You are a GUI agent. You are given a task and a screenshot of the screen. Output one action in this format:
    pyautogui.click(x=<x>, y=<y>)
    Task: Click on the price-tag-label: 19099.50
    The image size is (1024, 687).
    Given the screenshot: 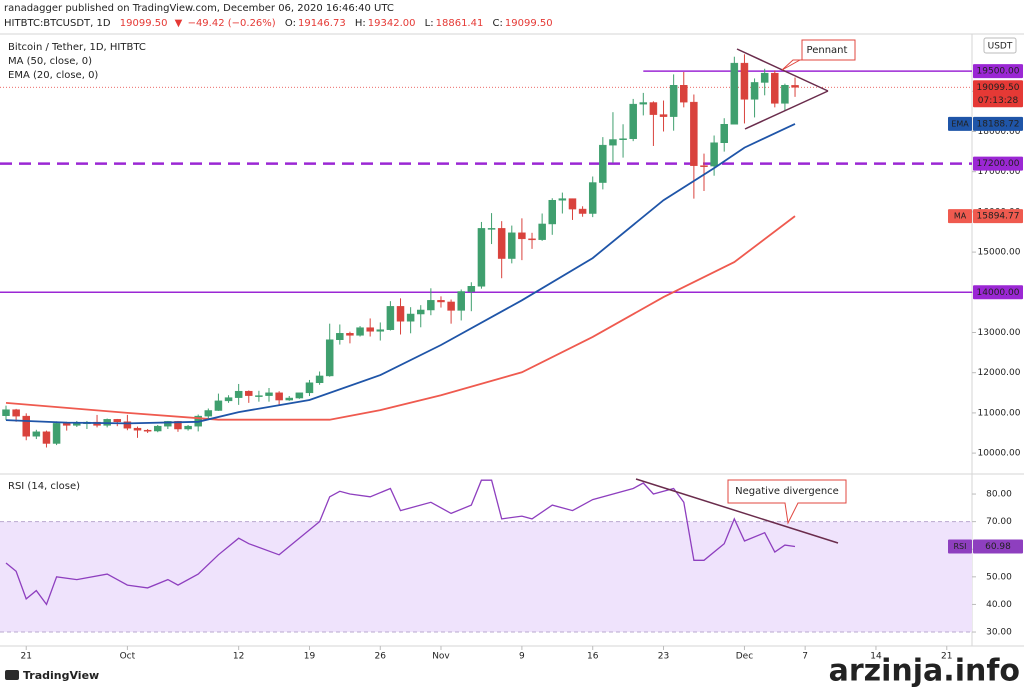 What is the action you would take?
    pyautogui.click(x=998, y=88)
    